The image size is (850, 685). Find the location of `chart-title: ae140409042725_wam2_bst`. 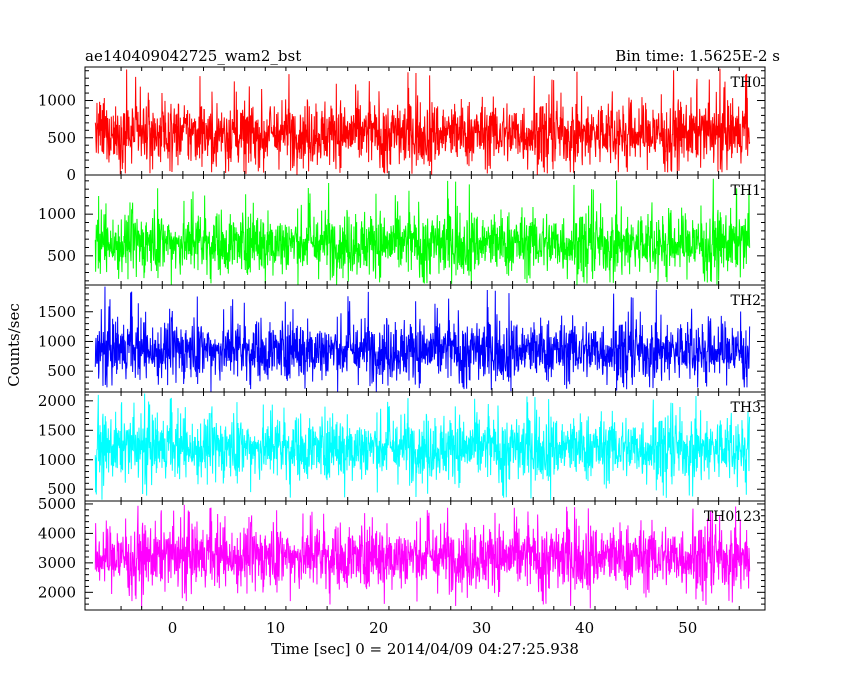

chart-title: ae140409042725_wam2_bst is located at coordinates (193, 56).